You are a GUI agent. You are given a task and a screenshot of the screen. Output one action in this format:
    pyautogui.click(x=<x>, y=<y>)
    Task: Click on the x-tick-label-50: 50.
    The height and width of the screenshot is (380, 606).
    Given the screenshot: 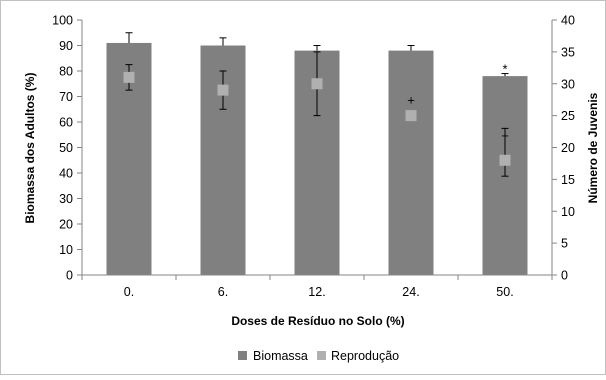 What is the action you would take?
    pyautogui.click(x=504, y=292)
    